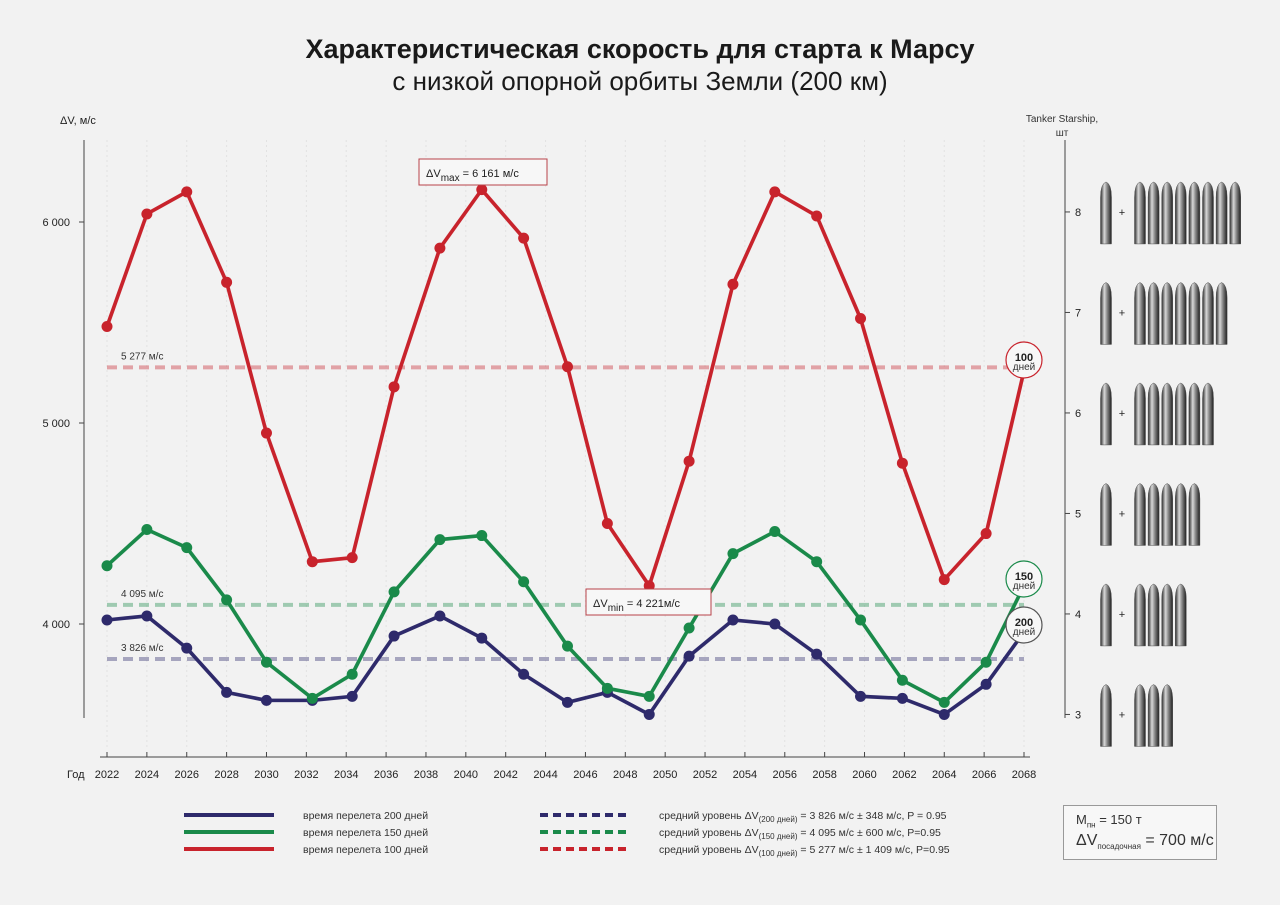 The height and width of the screenshot is (905, 1280). I want to click on y-axis-label: ΔV, м/с, so click(78, 121).